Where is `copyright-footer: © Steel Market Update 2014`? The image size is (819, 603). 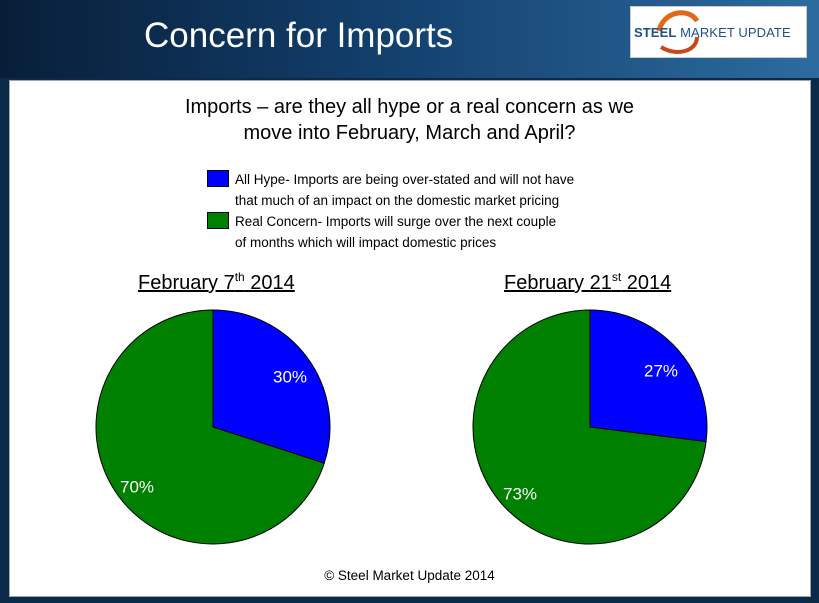 copyright-footer: © Steel Market Update 2014 is located at coordinates (409, 575).